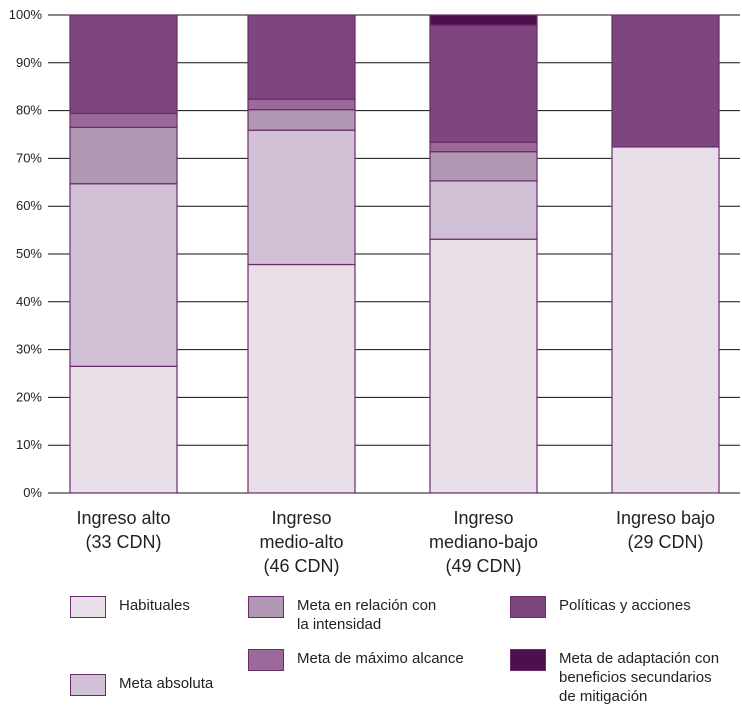 This screenshot has height=709, width=742. Describe the element at coordinates (483, 542) in the screenshot. I see `x-category-label: mediano-bajo` at that location.